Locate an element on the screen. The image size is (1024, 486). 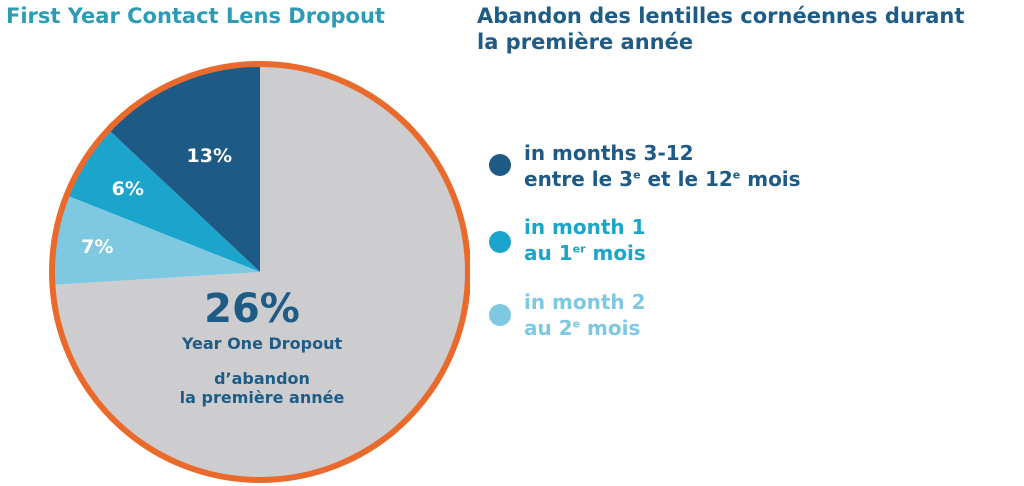
legend-text: in month 1 au 1er mois is located at coordinates (585, 240).